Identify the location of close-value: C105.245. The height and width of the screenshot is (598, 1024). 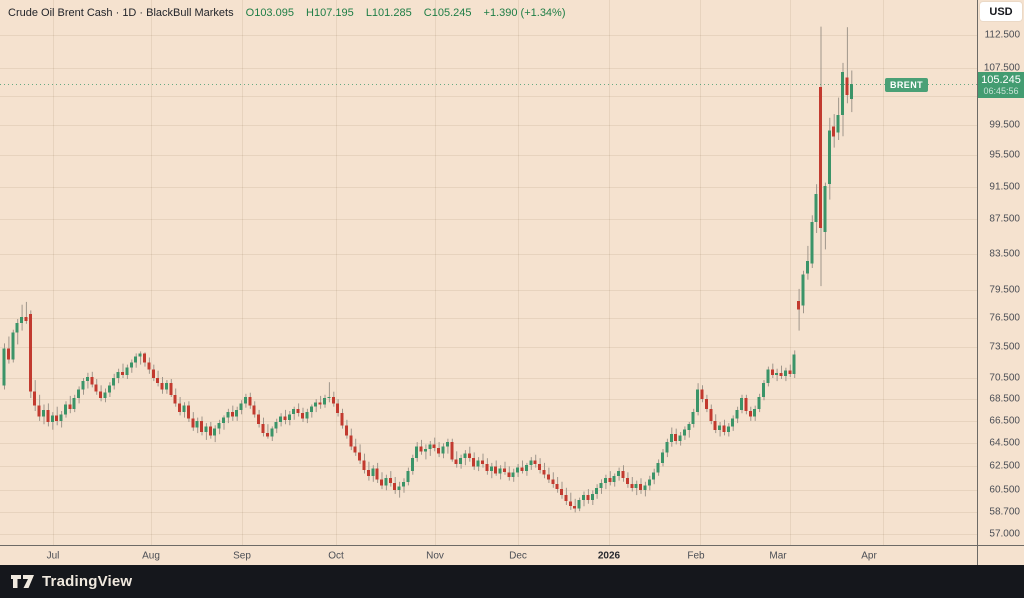
(447, 13).